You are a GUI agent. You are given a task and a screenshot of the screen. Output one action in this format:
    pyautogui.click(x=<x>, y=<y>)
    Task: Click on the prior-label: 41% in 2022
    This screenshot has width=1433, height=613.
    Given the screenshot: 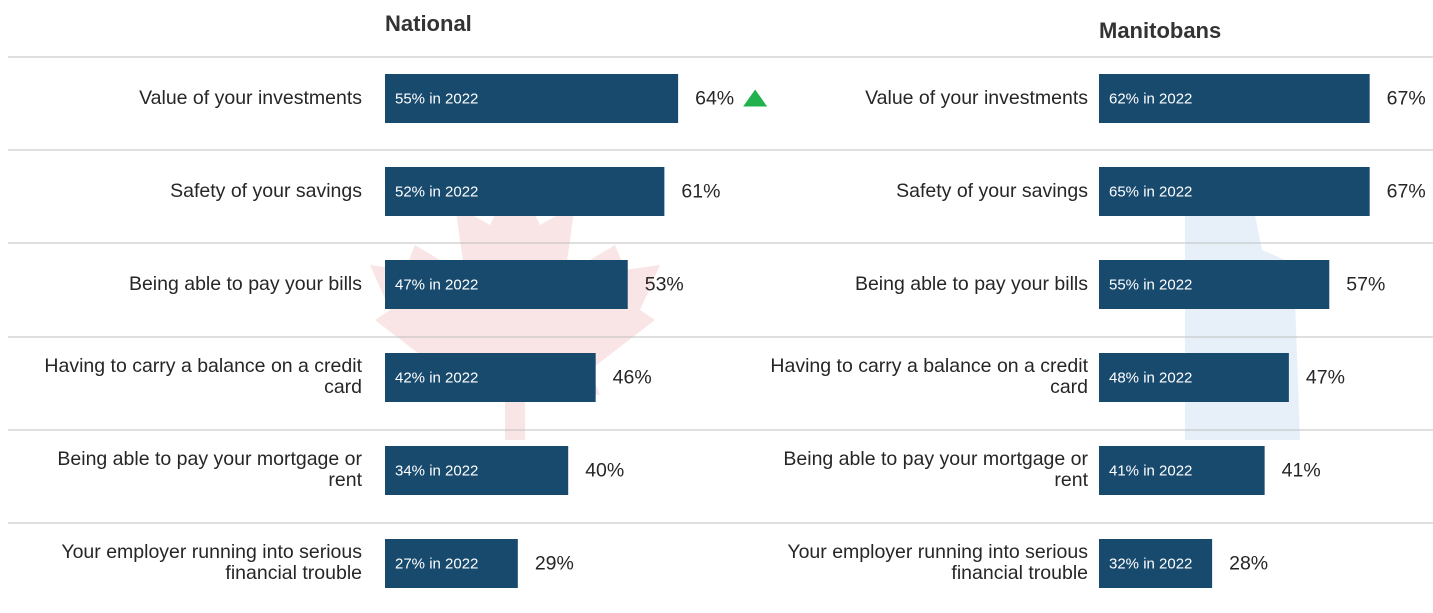 What is the action you would take?
    pyautogui.click(x=1150, y=470)
    